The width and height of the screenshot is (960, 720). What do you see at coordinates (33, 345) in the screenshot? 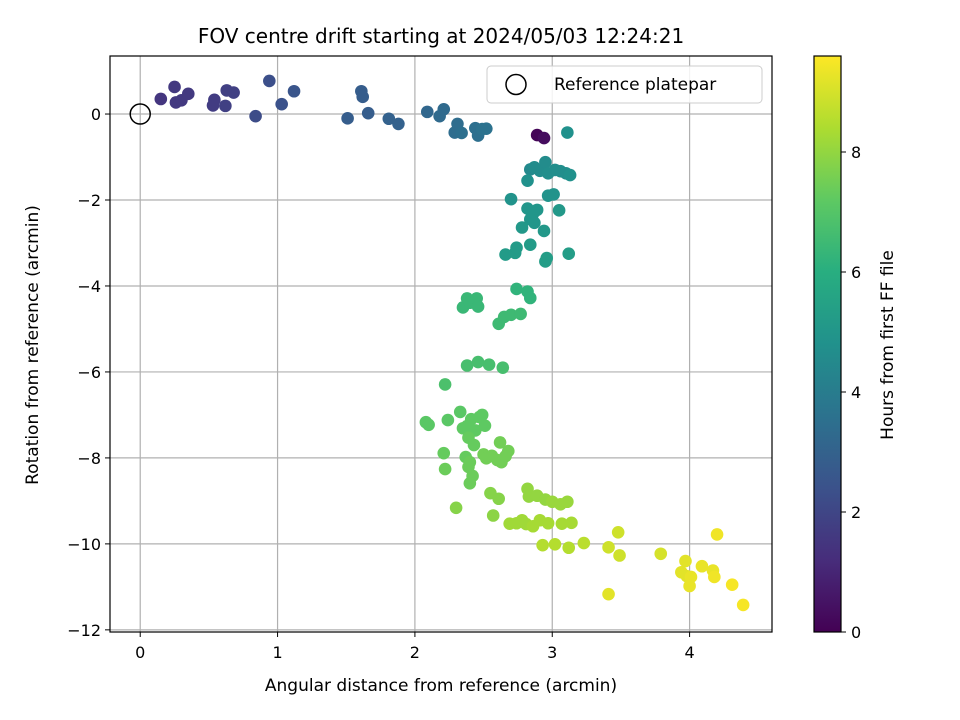
I see `y-axis-label: Rotation from reference (arcmin)` at bounding box center [33, 345].